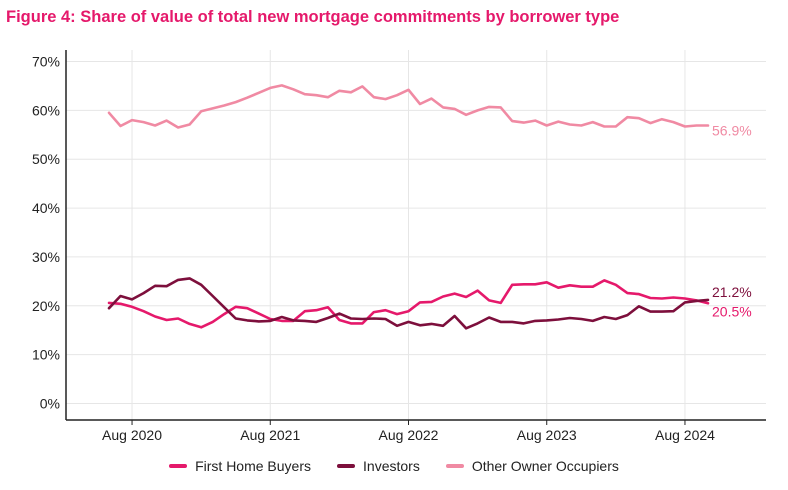 This screenshot has width=788, height=490. I want to click on legend-item-first-home-buyers: First Home Buyers, so click(240, 466).